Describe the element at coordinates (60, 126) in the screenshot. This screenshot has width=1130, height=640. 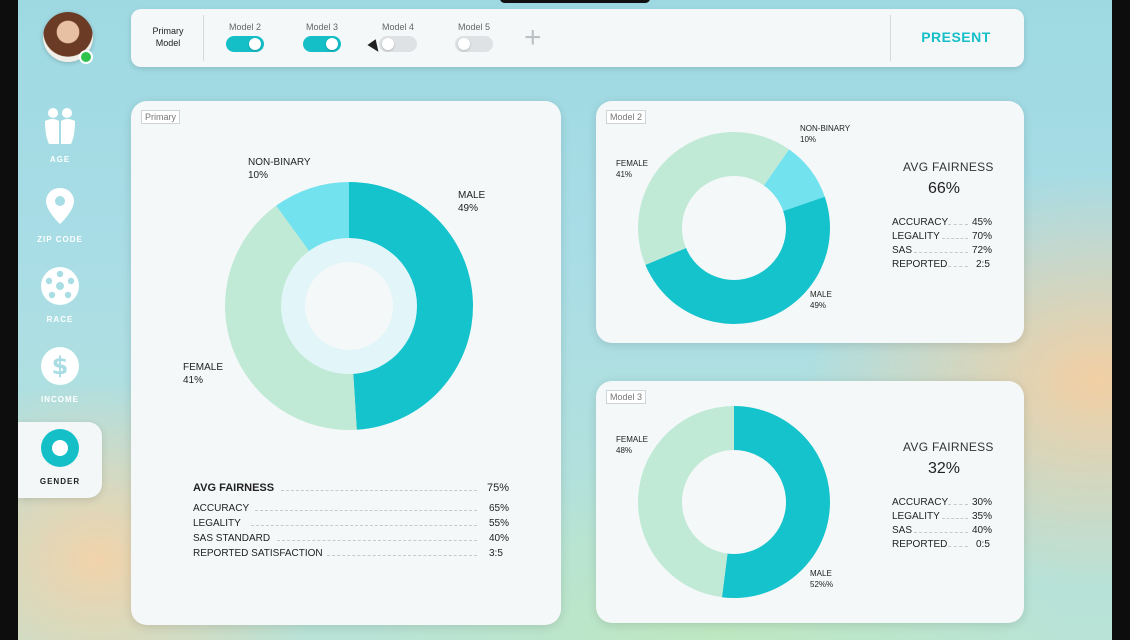
I see `people-icon` at that location.